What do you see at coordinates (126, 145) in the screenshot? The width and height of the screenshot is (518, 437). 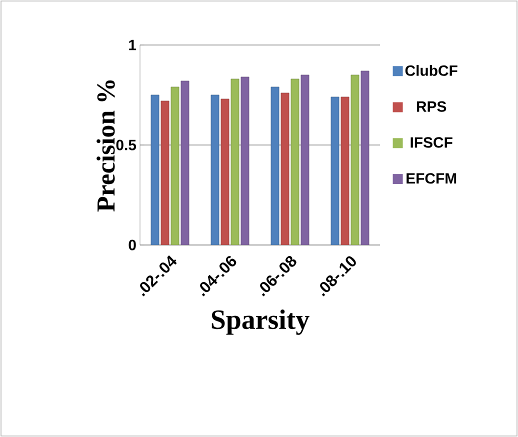 I see `y-tick-label: 0.5` at bounding box center [126, 145].